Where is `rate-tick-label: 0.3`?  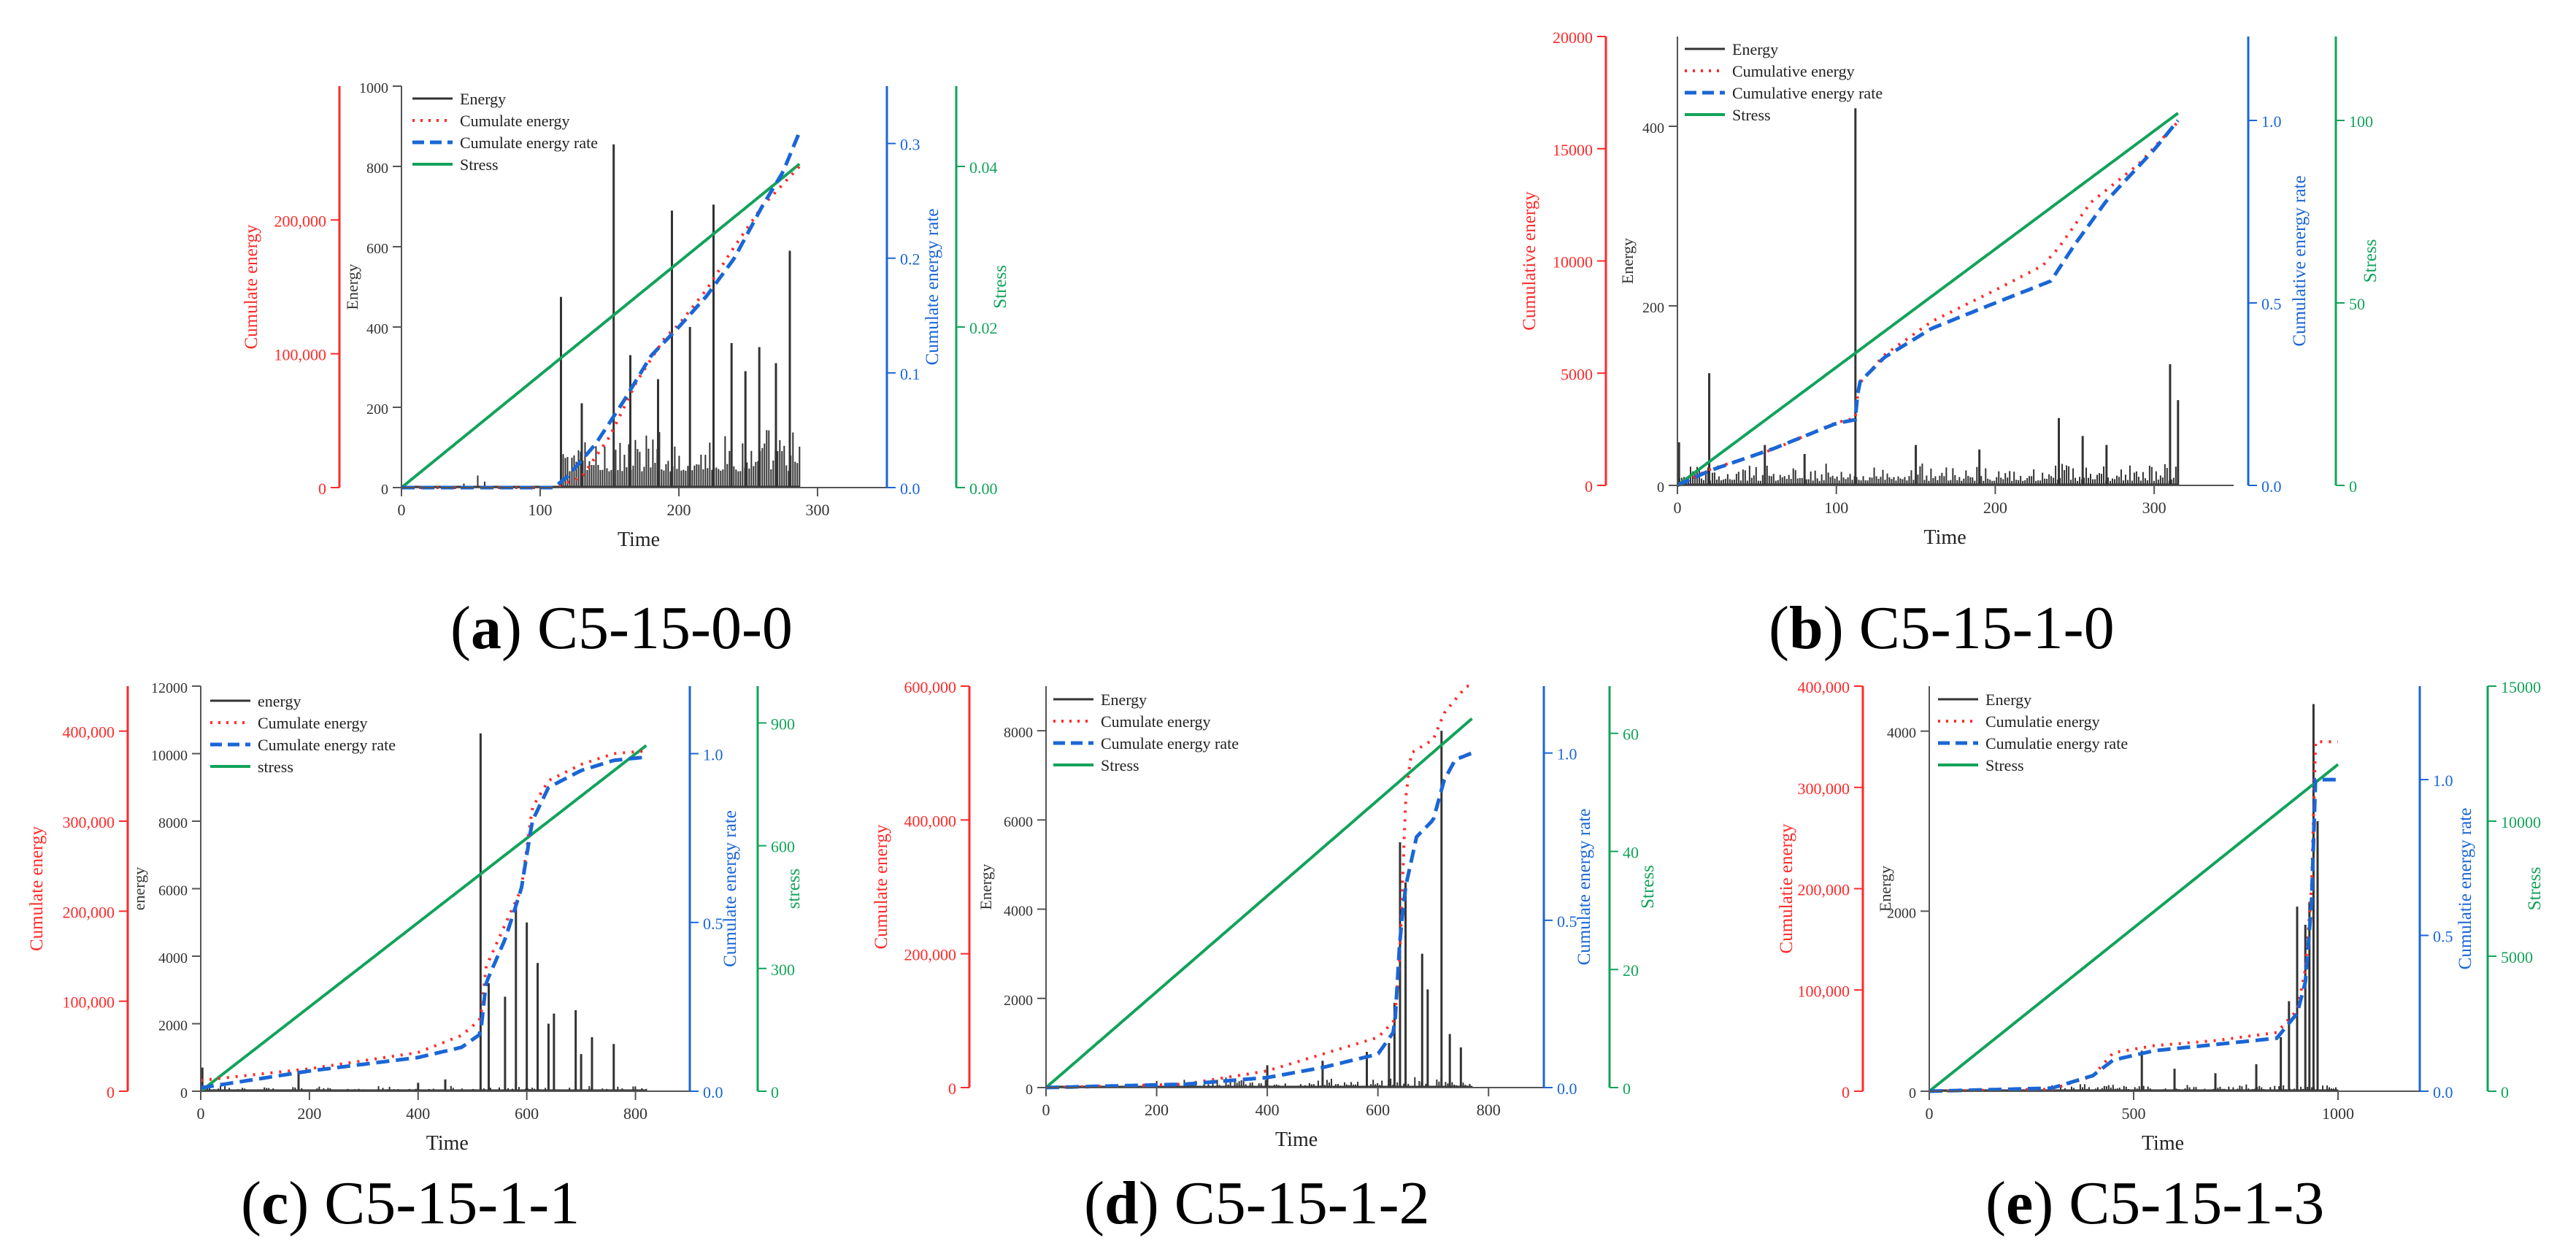 rate-tick-label: 0.3 is located at coordinates (910, 145).